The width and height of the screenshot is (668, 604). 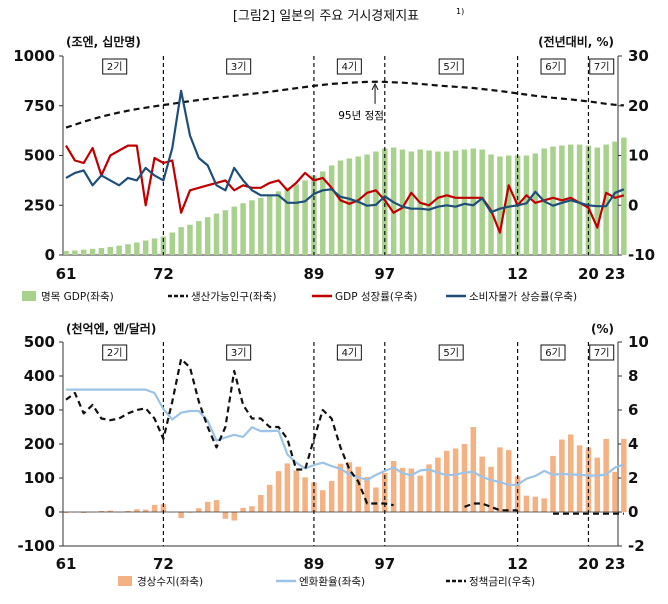 I want to click on right-tick-label: -10, so click(x=641, y=255).